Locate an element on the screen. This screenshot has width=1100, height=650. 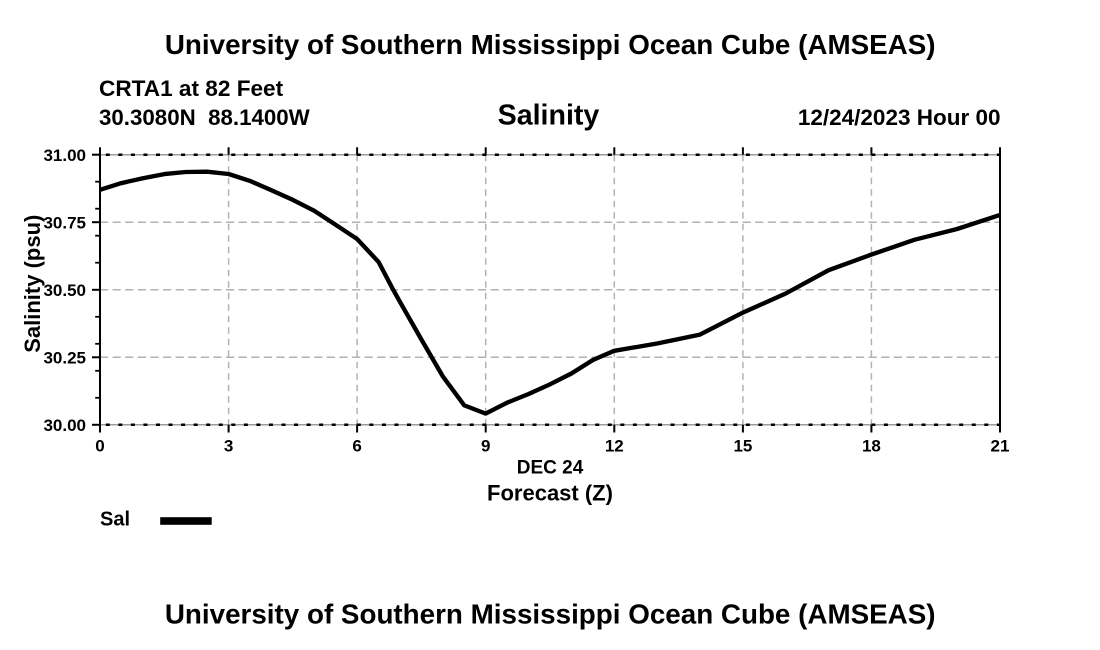
svg-text: 30.25 is located at coordinates (64, 358).